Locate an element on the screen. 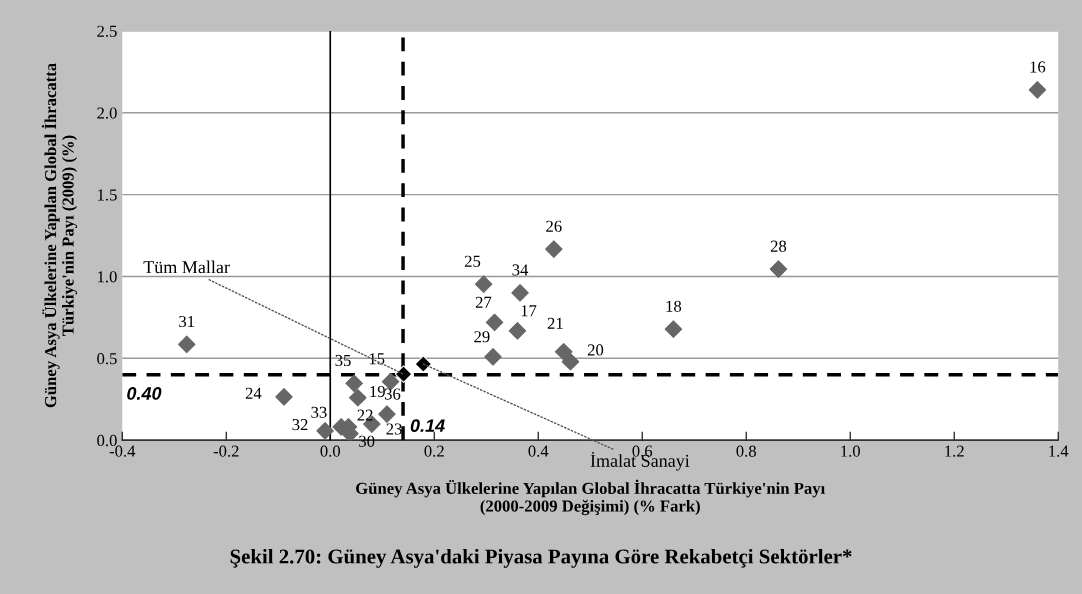 This screenshot has height=594, width=1082. ref-line-label: 0.14 is located at coordinates (427, 425).